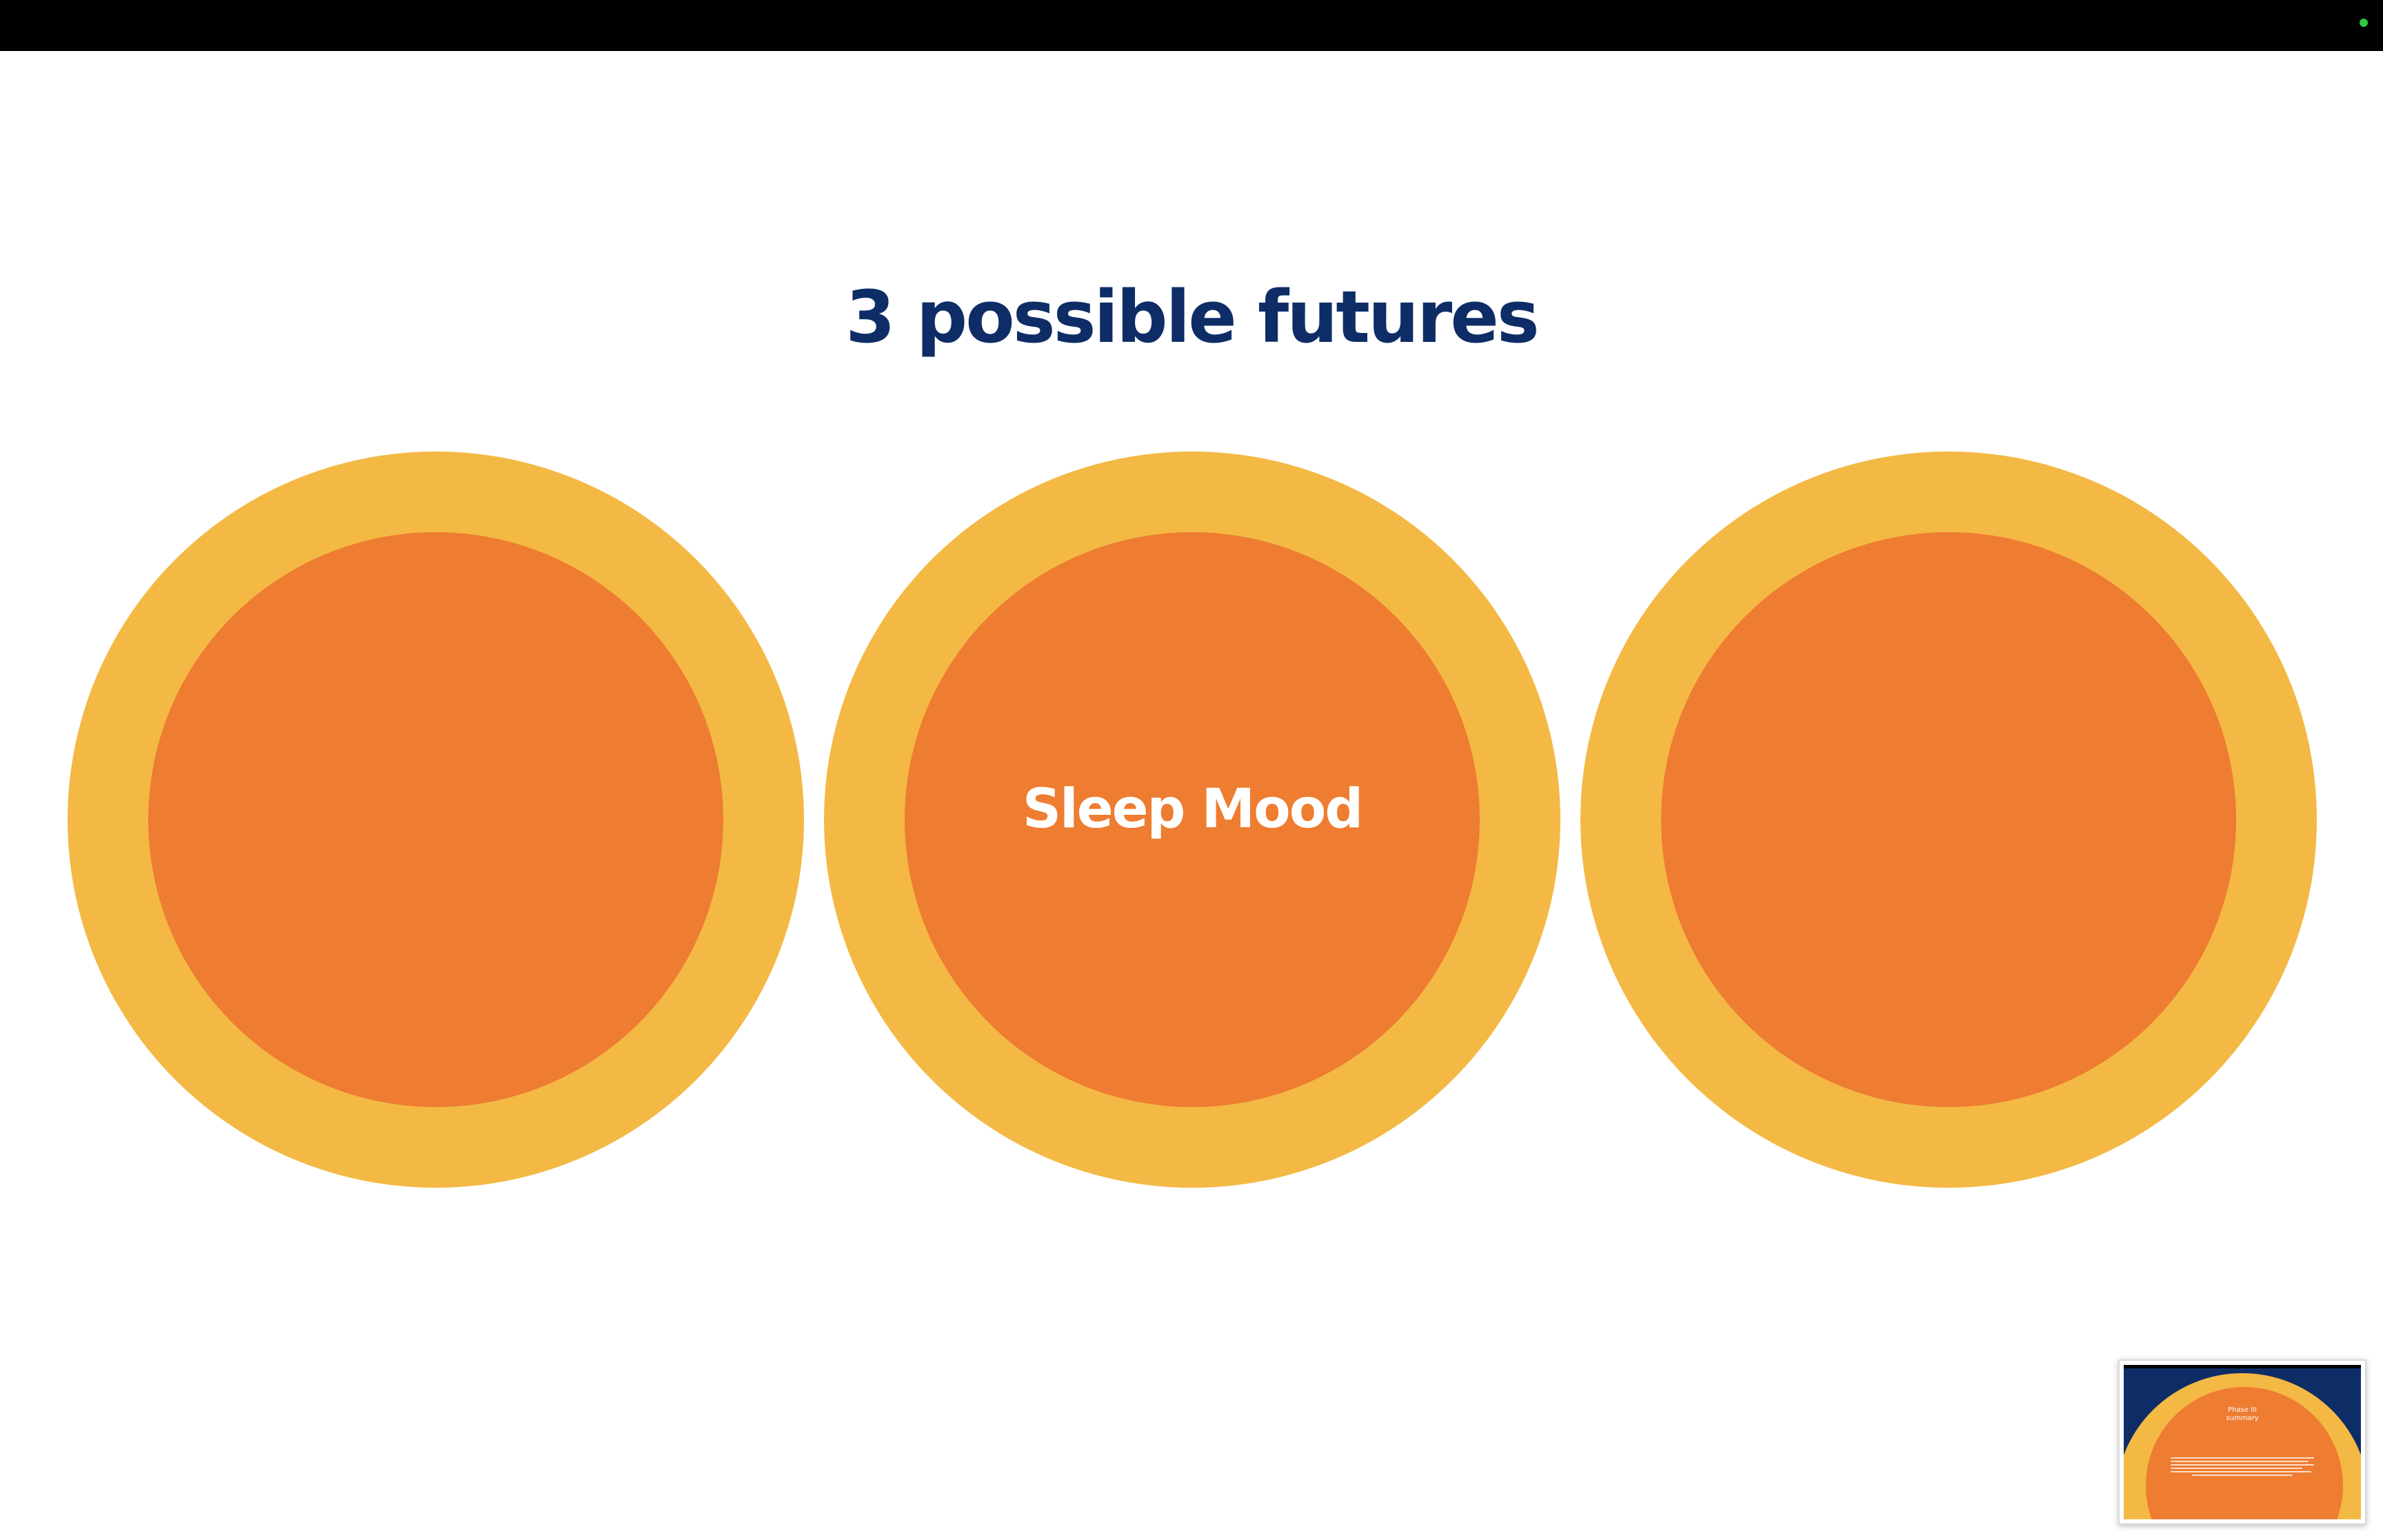 Image resolution: width=2383 pixels, height=1540 pixels. Describe the element at coordinates (2364, 23) in the screenshot. I see `status-indicator-icon` at that location.